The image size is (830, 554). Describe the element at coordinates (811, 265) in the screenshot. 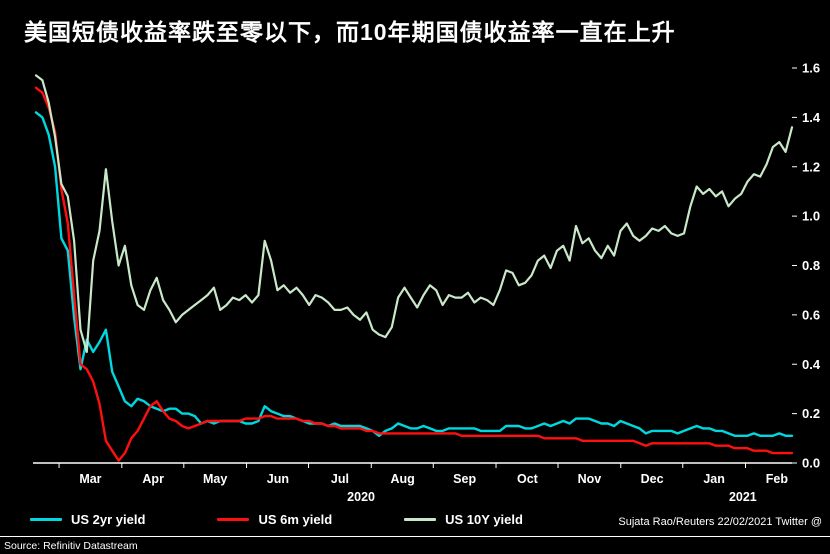

I see `y-tick-label: 0.8` at that location.